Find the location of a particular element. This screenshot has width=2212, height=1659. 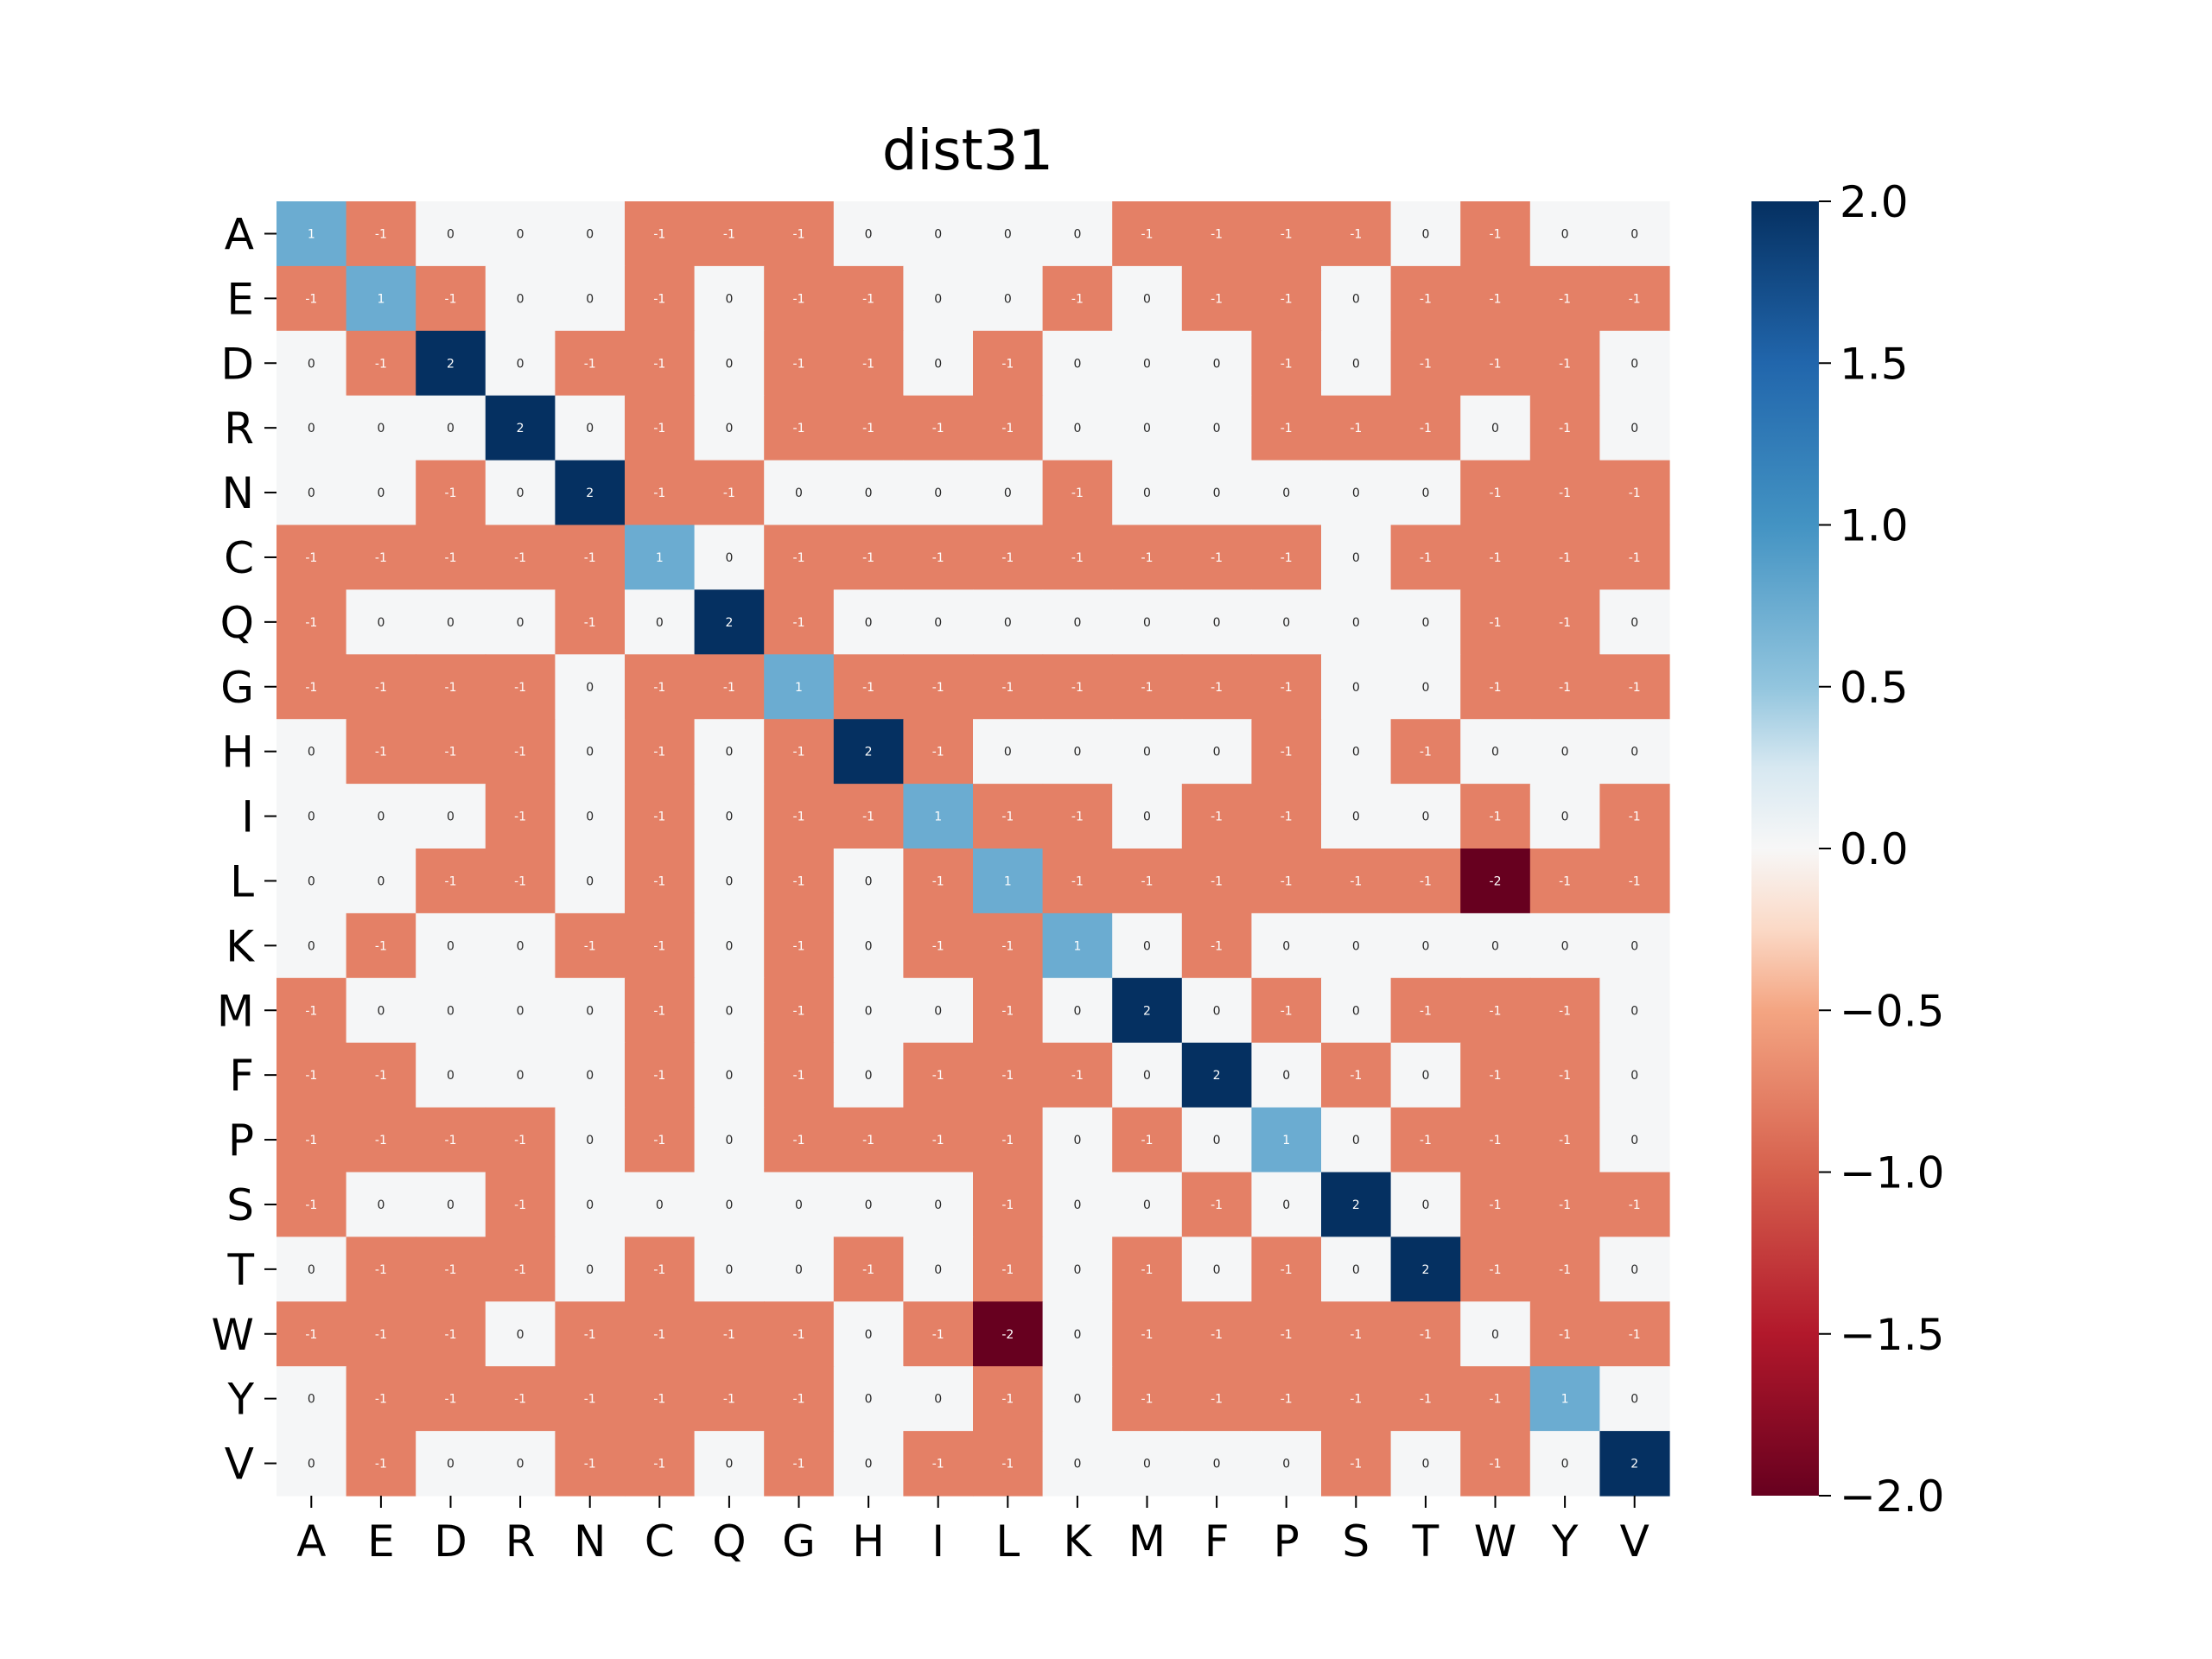

heatmap-cell-M-A is located at coordinates (311, 1010).